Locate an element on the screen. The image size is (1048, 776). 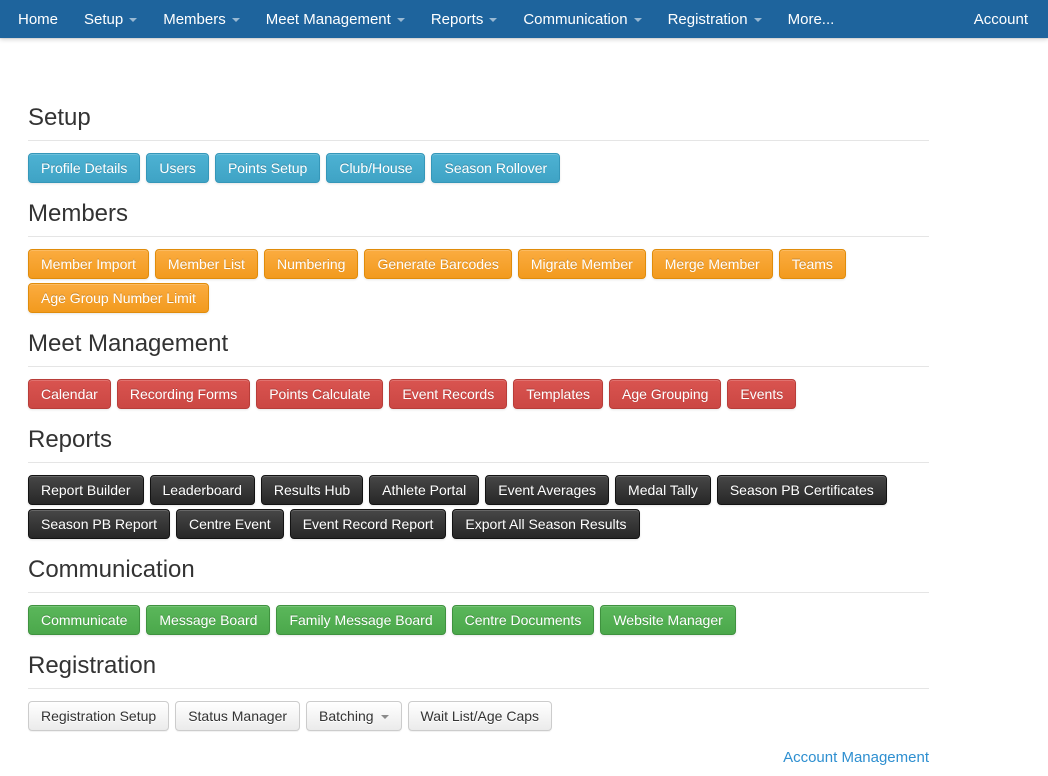
button-label: Results Hub is located at coordinates (312, 490).